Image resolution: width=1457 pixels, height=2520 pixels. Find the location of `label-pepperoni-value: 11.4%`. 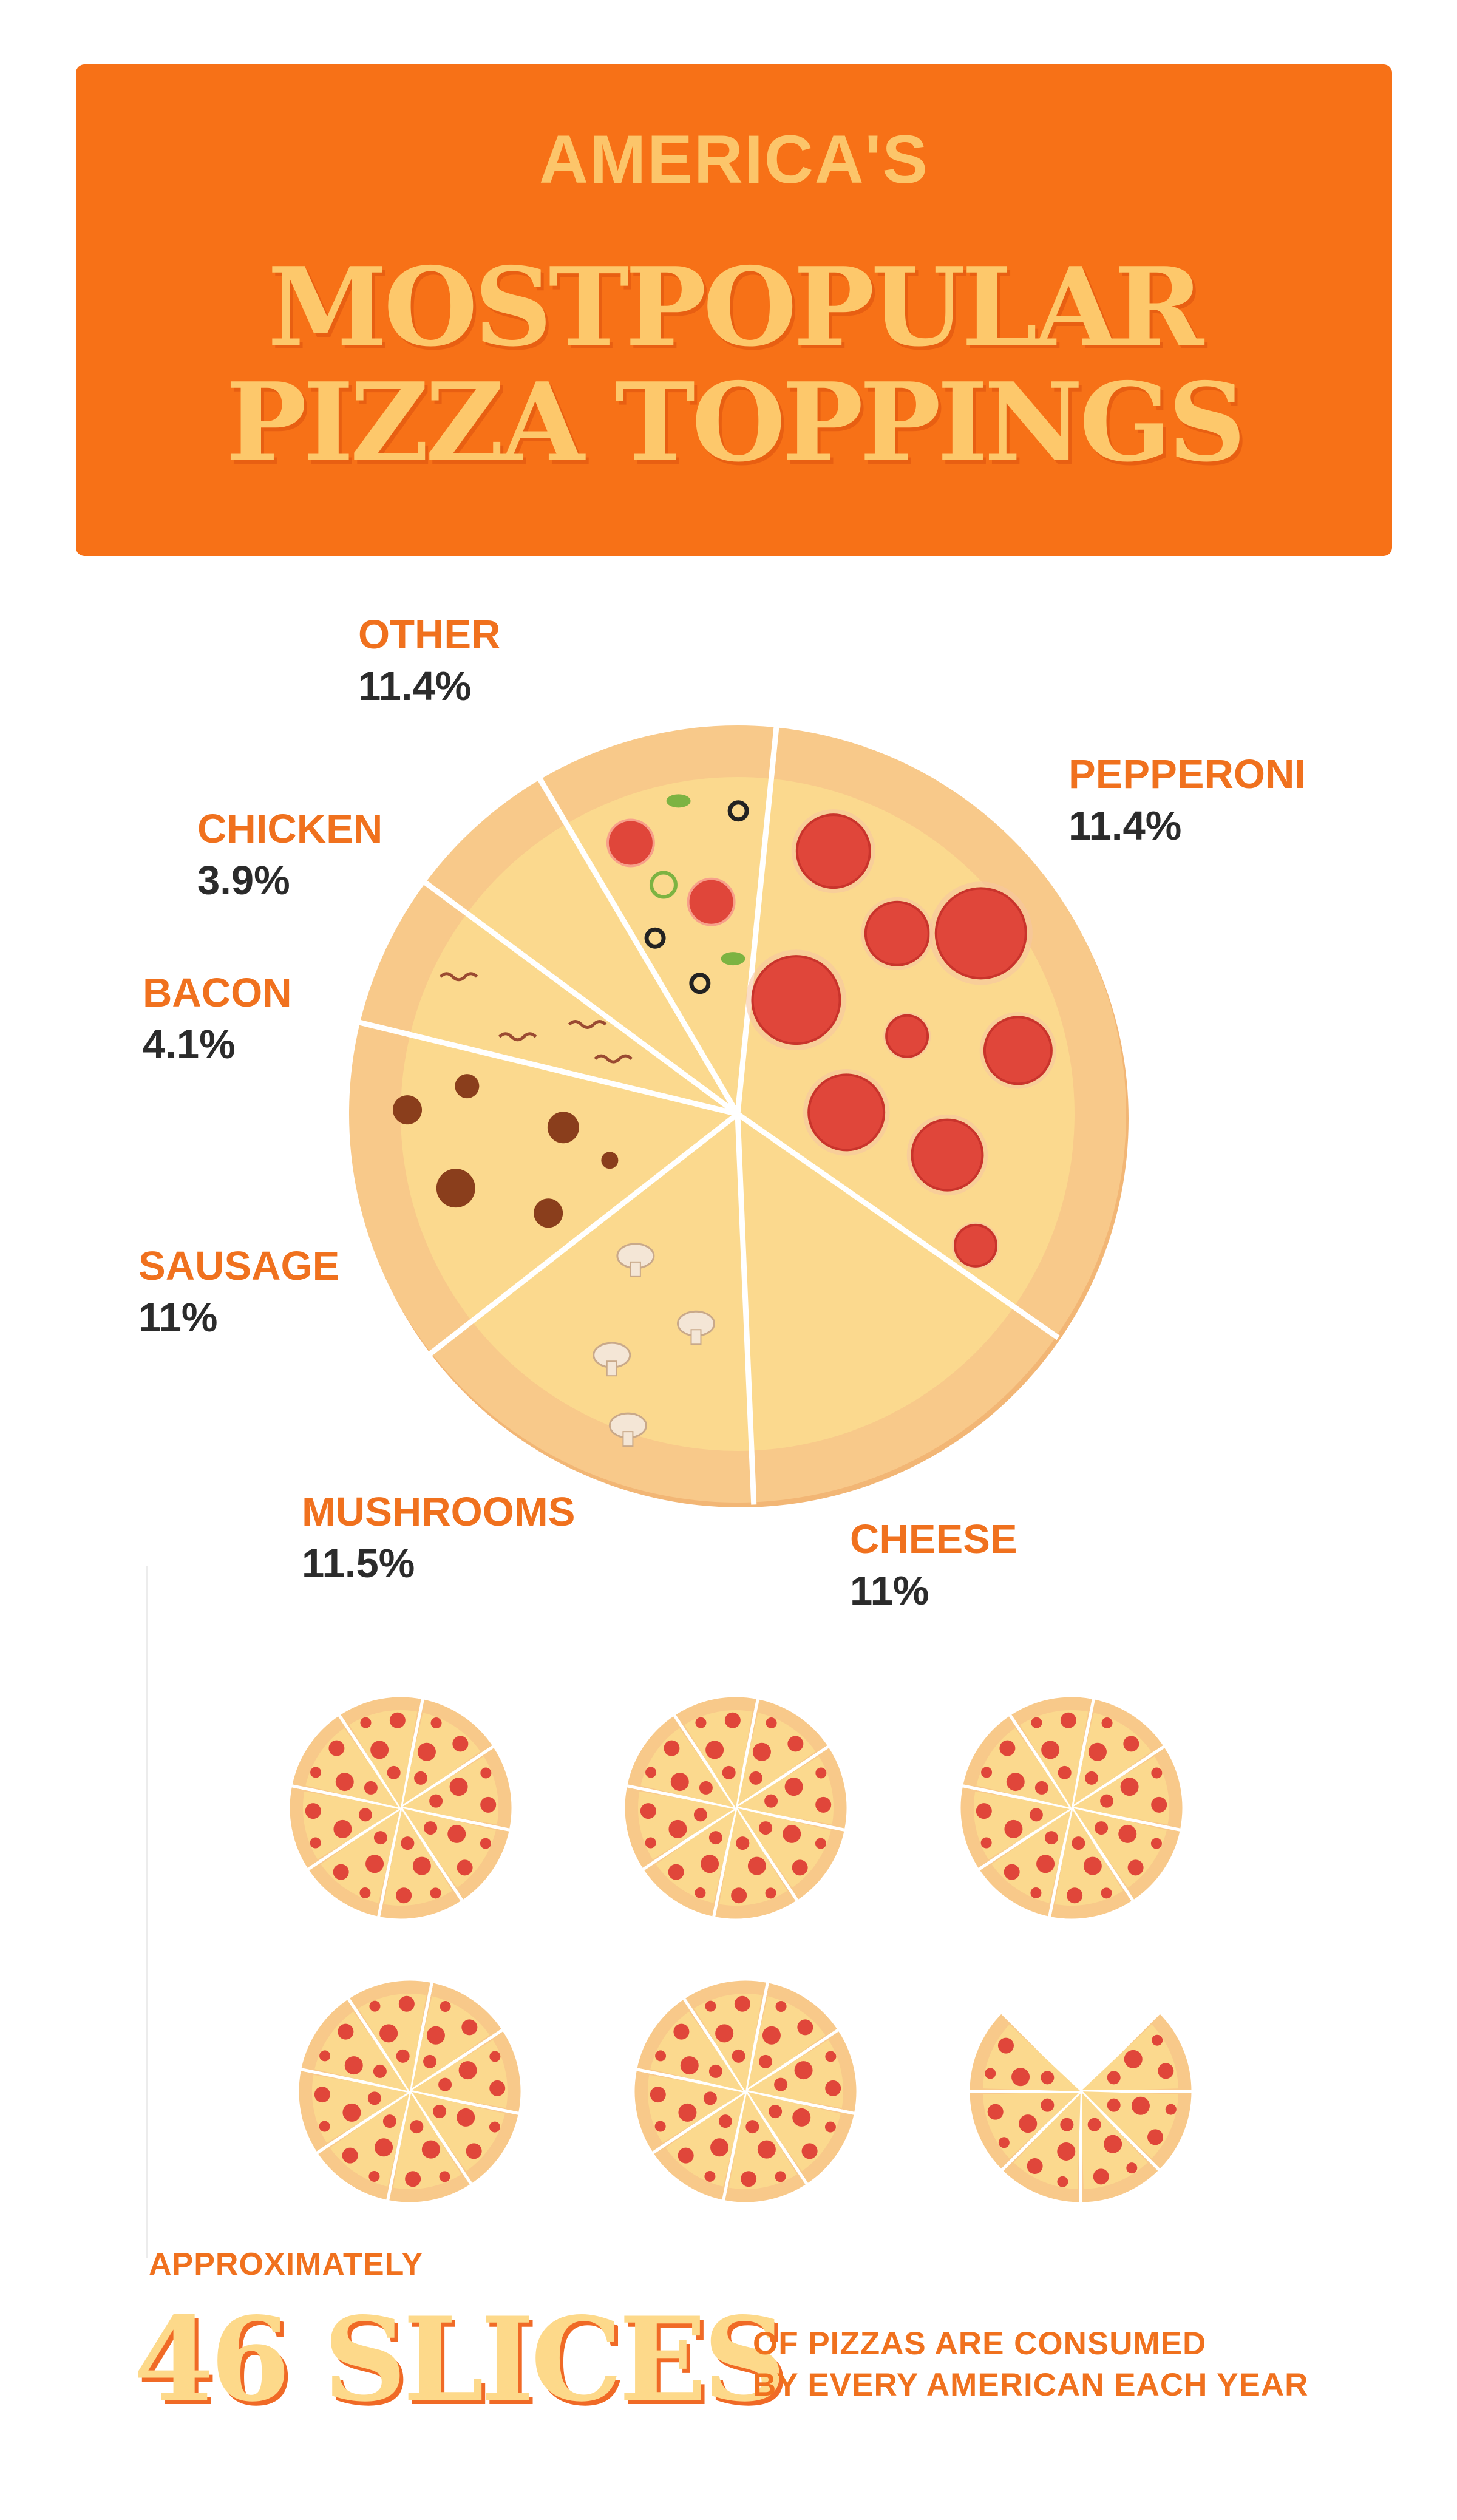

label-pepperoni-value: 11.4% is located at coordinates (1125, 826).